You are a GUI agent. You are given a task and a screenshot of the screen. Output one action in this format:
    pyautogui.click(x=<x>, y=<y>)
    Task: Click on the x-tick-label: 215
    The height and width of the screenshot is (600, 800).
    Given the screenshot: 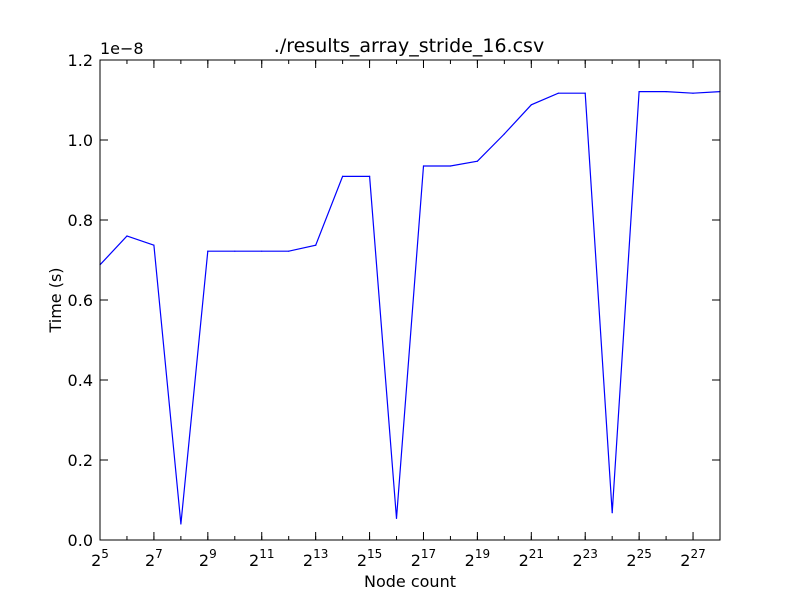 What is the action you would take?
    pyautogui.click(x=369, y=558)
    